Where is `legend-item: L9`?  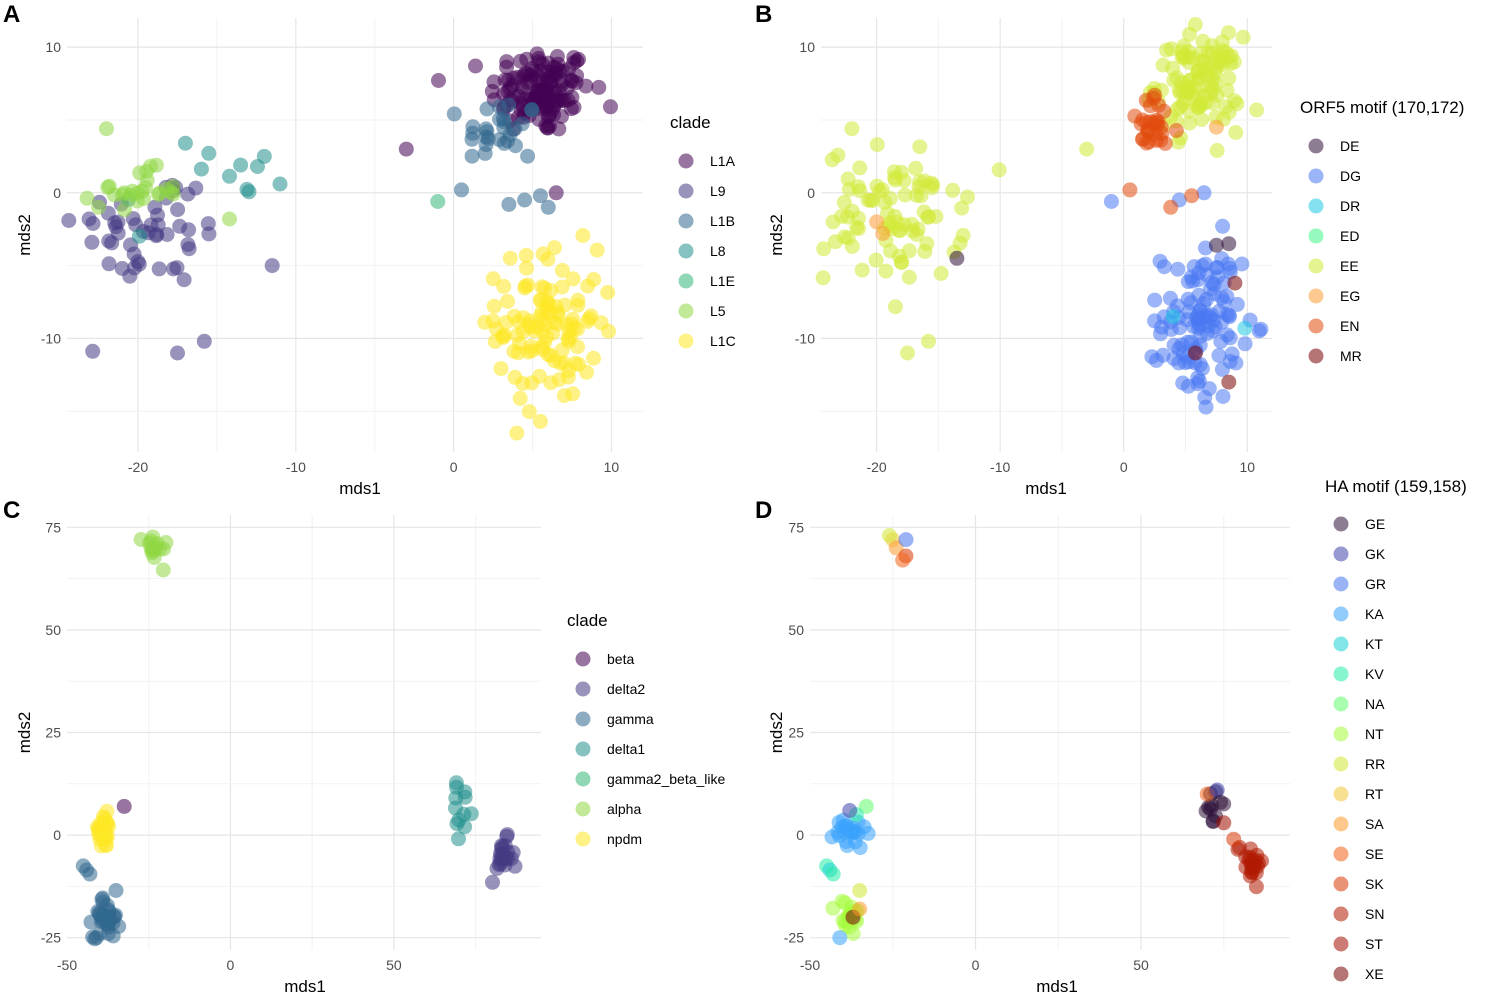
legend-item: L9 is located at coordinates (702, 191).